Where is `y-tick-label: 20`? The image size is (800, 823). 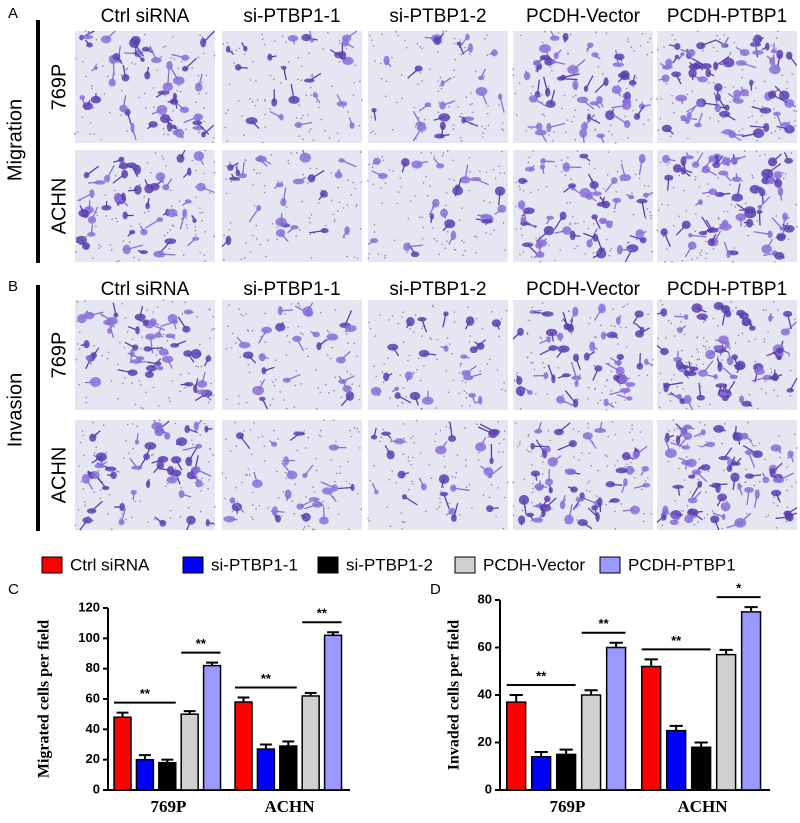
y-tick-label: 20 is located at coordinates (485, 741).